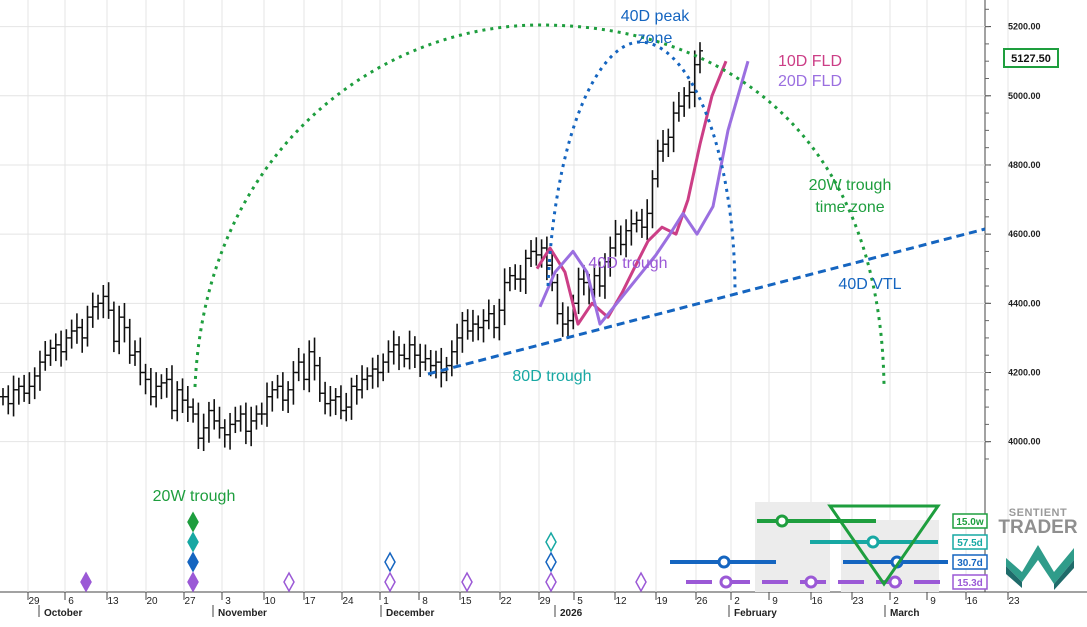 This screenshot has width=1087, height=627. I want to click on cycle-panel: 15.0w 57.5d 30.7d 15.3d, so click(534, 547).